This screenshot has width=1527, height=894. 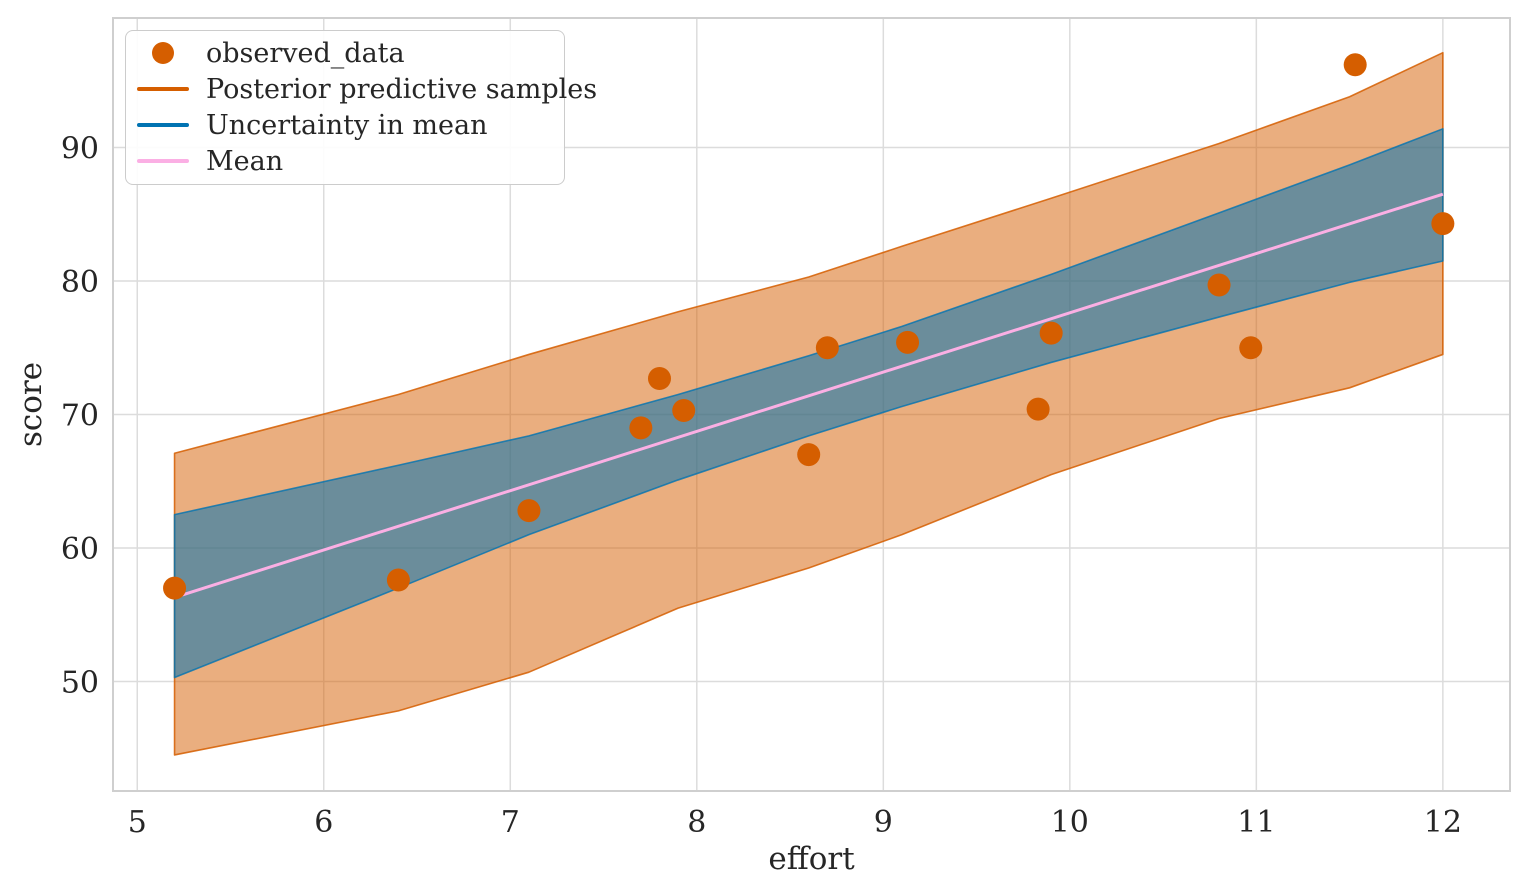 I want to click on x-tick-label: 6, so click(x=323, y=822).